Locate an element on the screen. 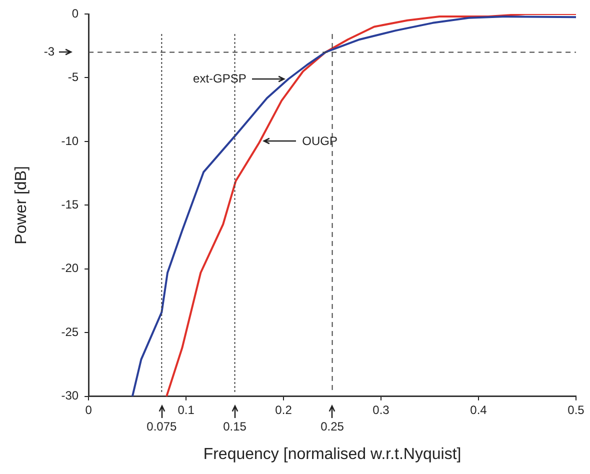  annotation: OUGP is located at coordinates (320, 141).